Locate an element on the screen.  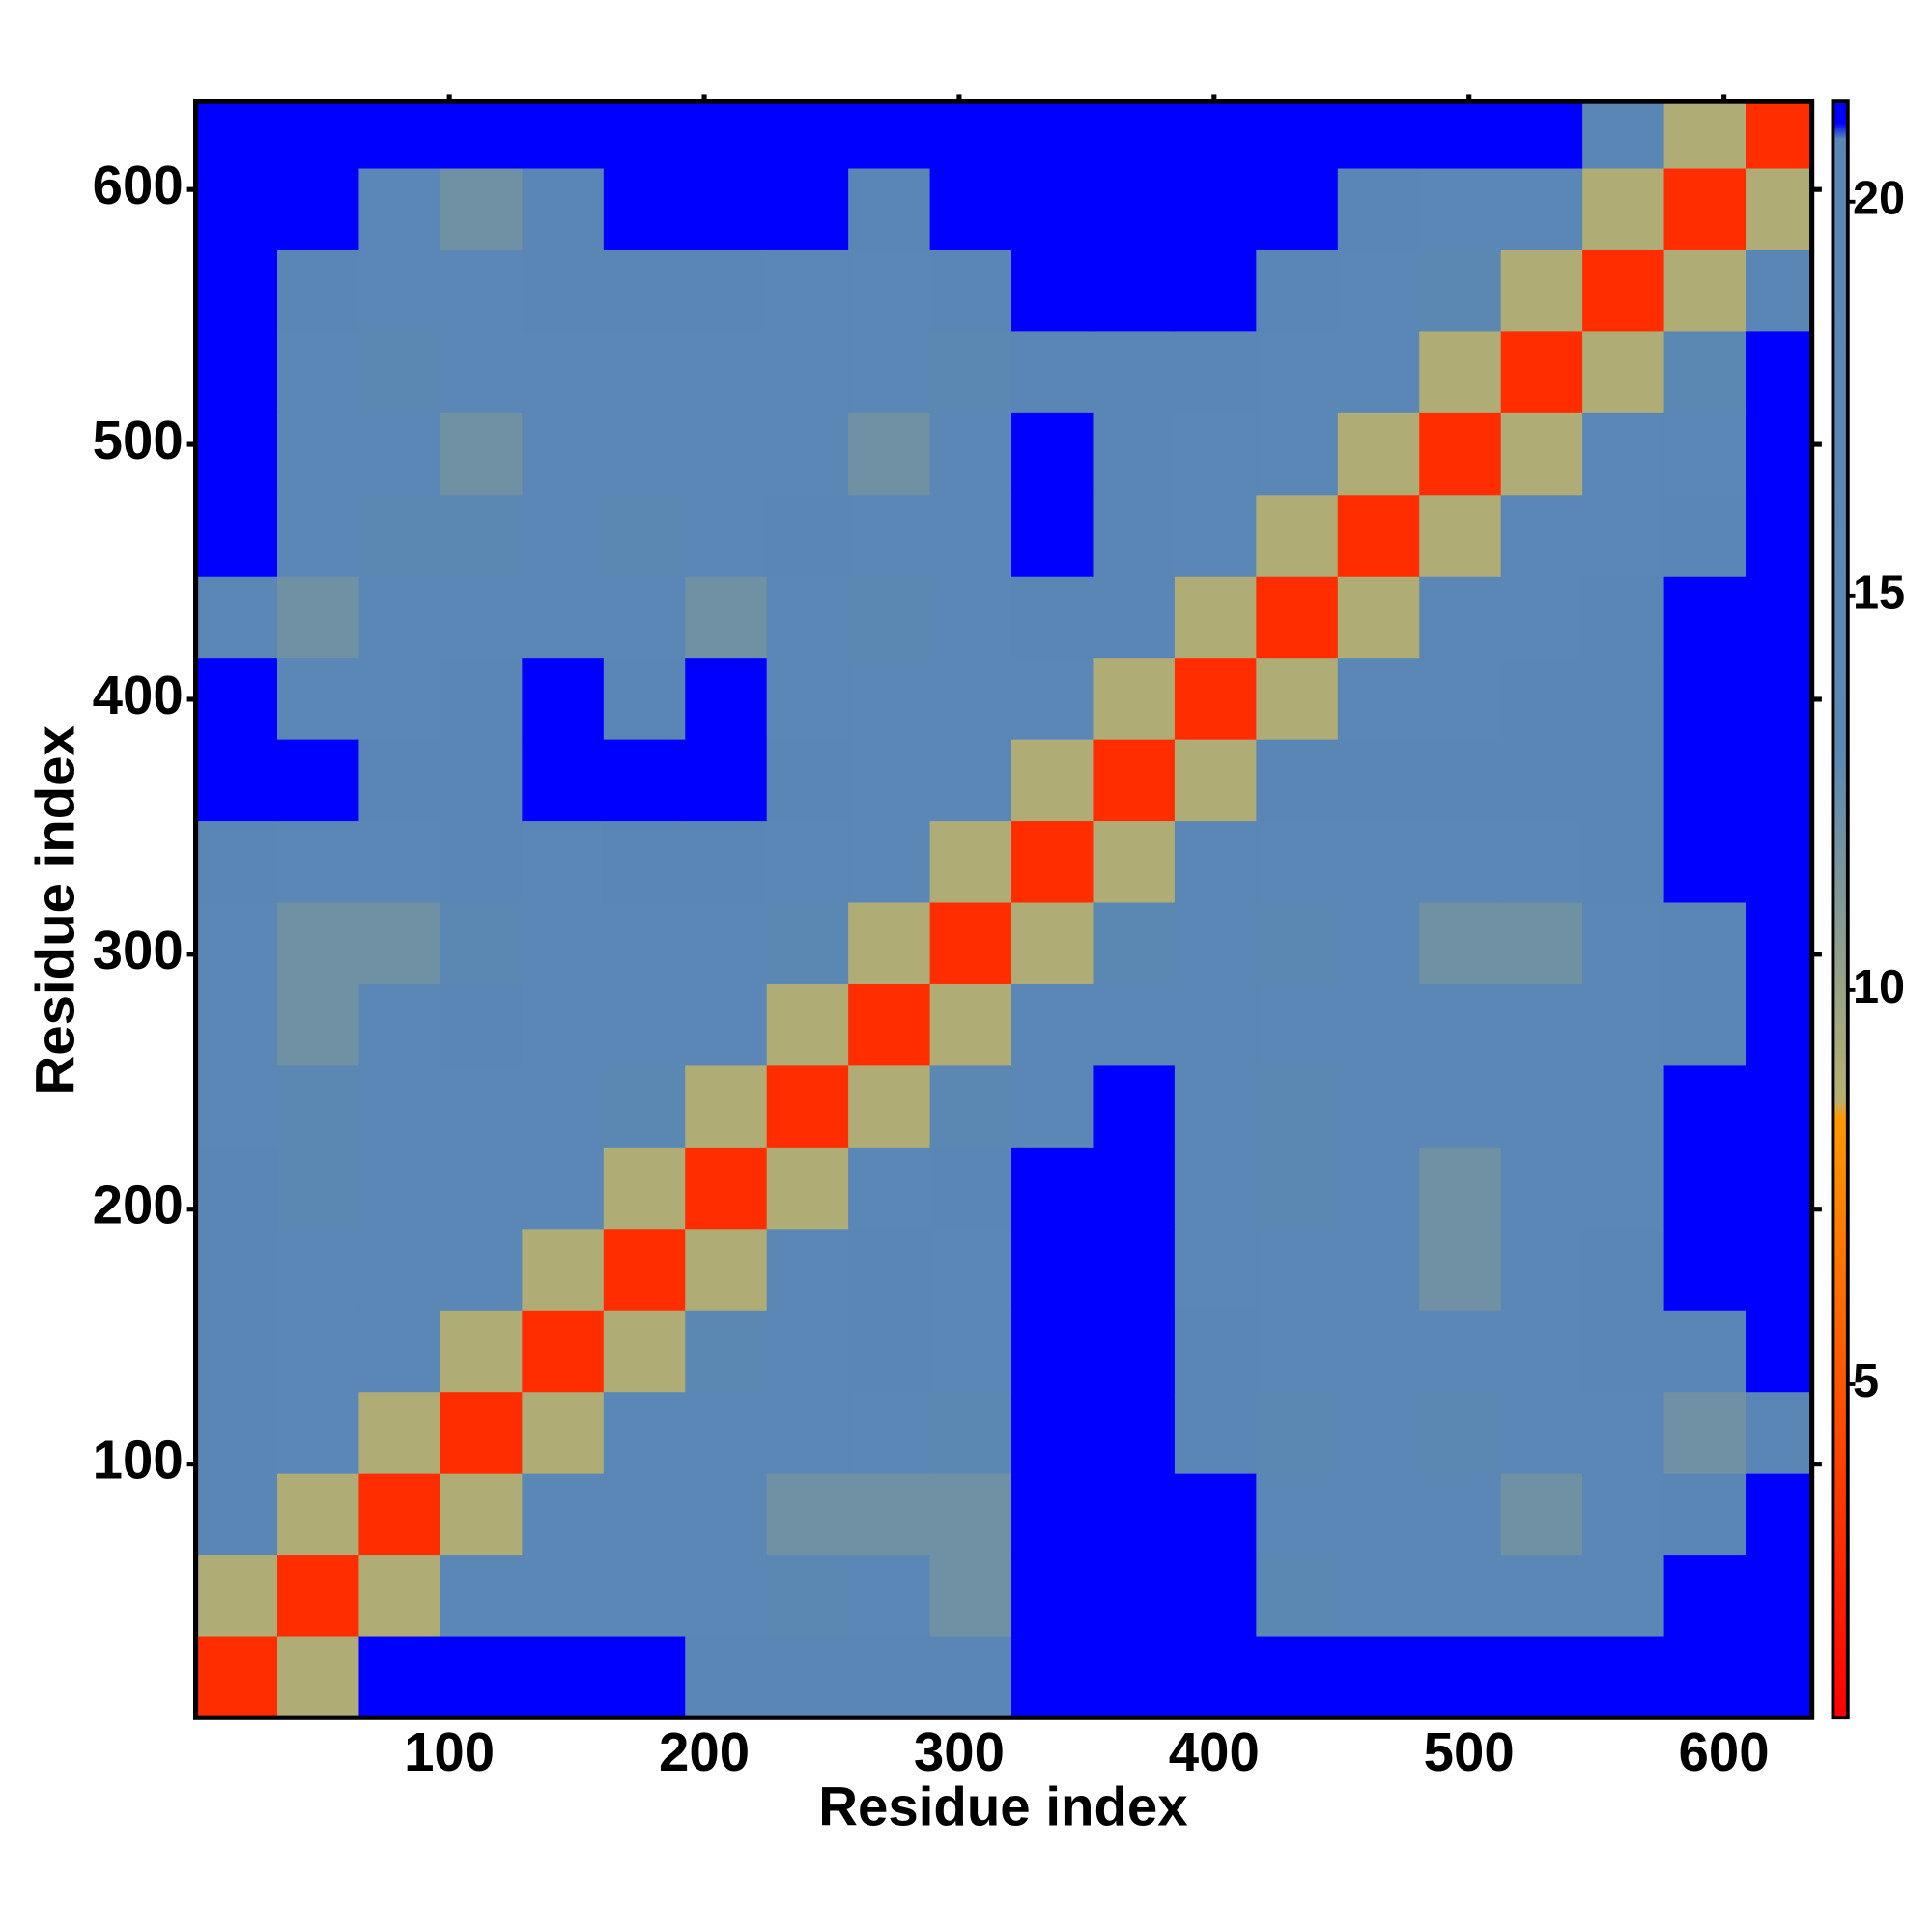
colorbar-segment is located at coordinates (1840, 1109).